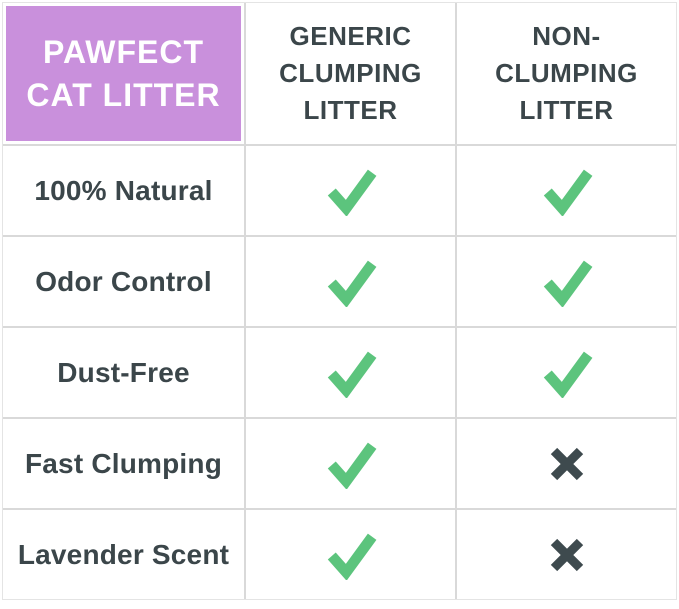 This screenshot has width=679, height=609. Describe the element at coordinates (123, 554) in the screenshot. I see `feature-label-lavender-scent: Lavender Scent` at that location.